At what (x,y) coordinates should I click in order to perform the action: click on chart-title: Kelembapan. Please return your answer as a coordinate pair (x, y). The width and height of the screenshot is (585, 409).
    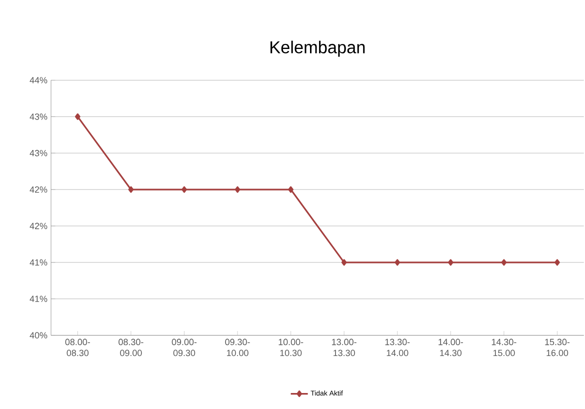
    Looking at the image, I should click on (317, 48).